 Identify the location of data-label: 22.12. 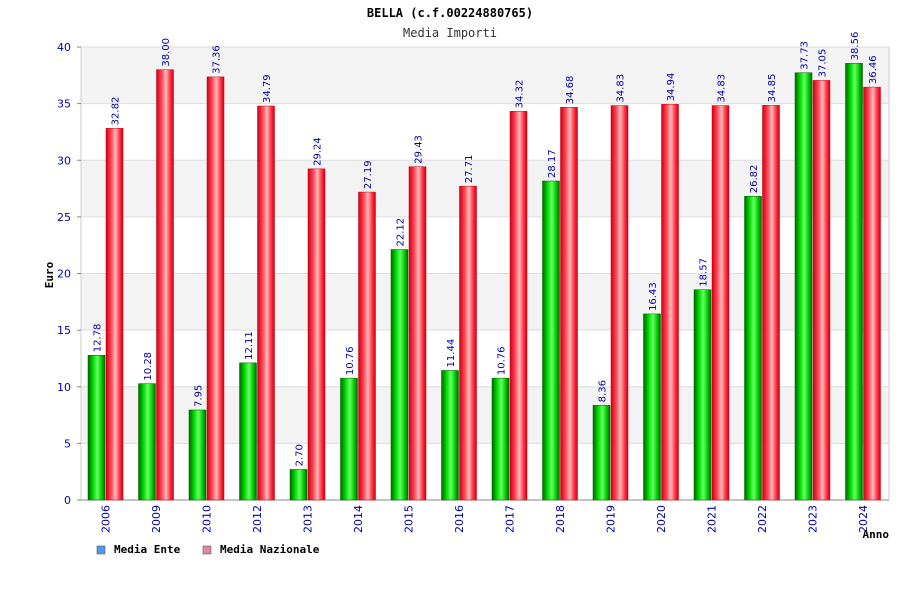
(401, 232).